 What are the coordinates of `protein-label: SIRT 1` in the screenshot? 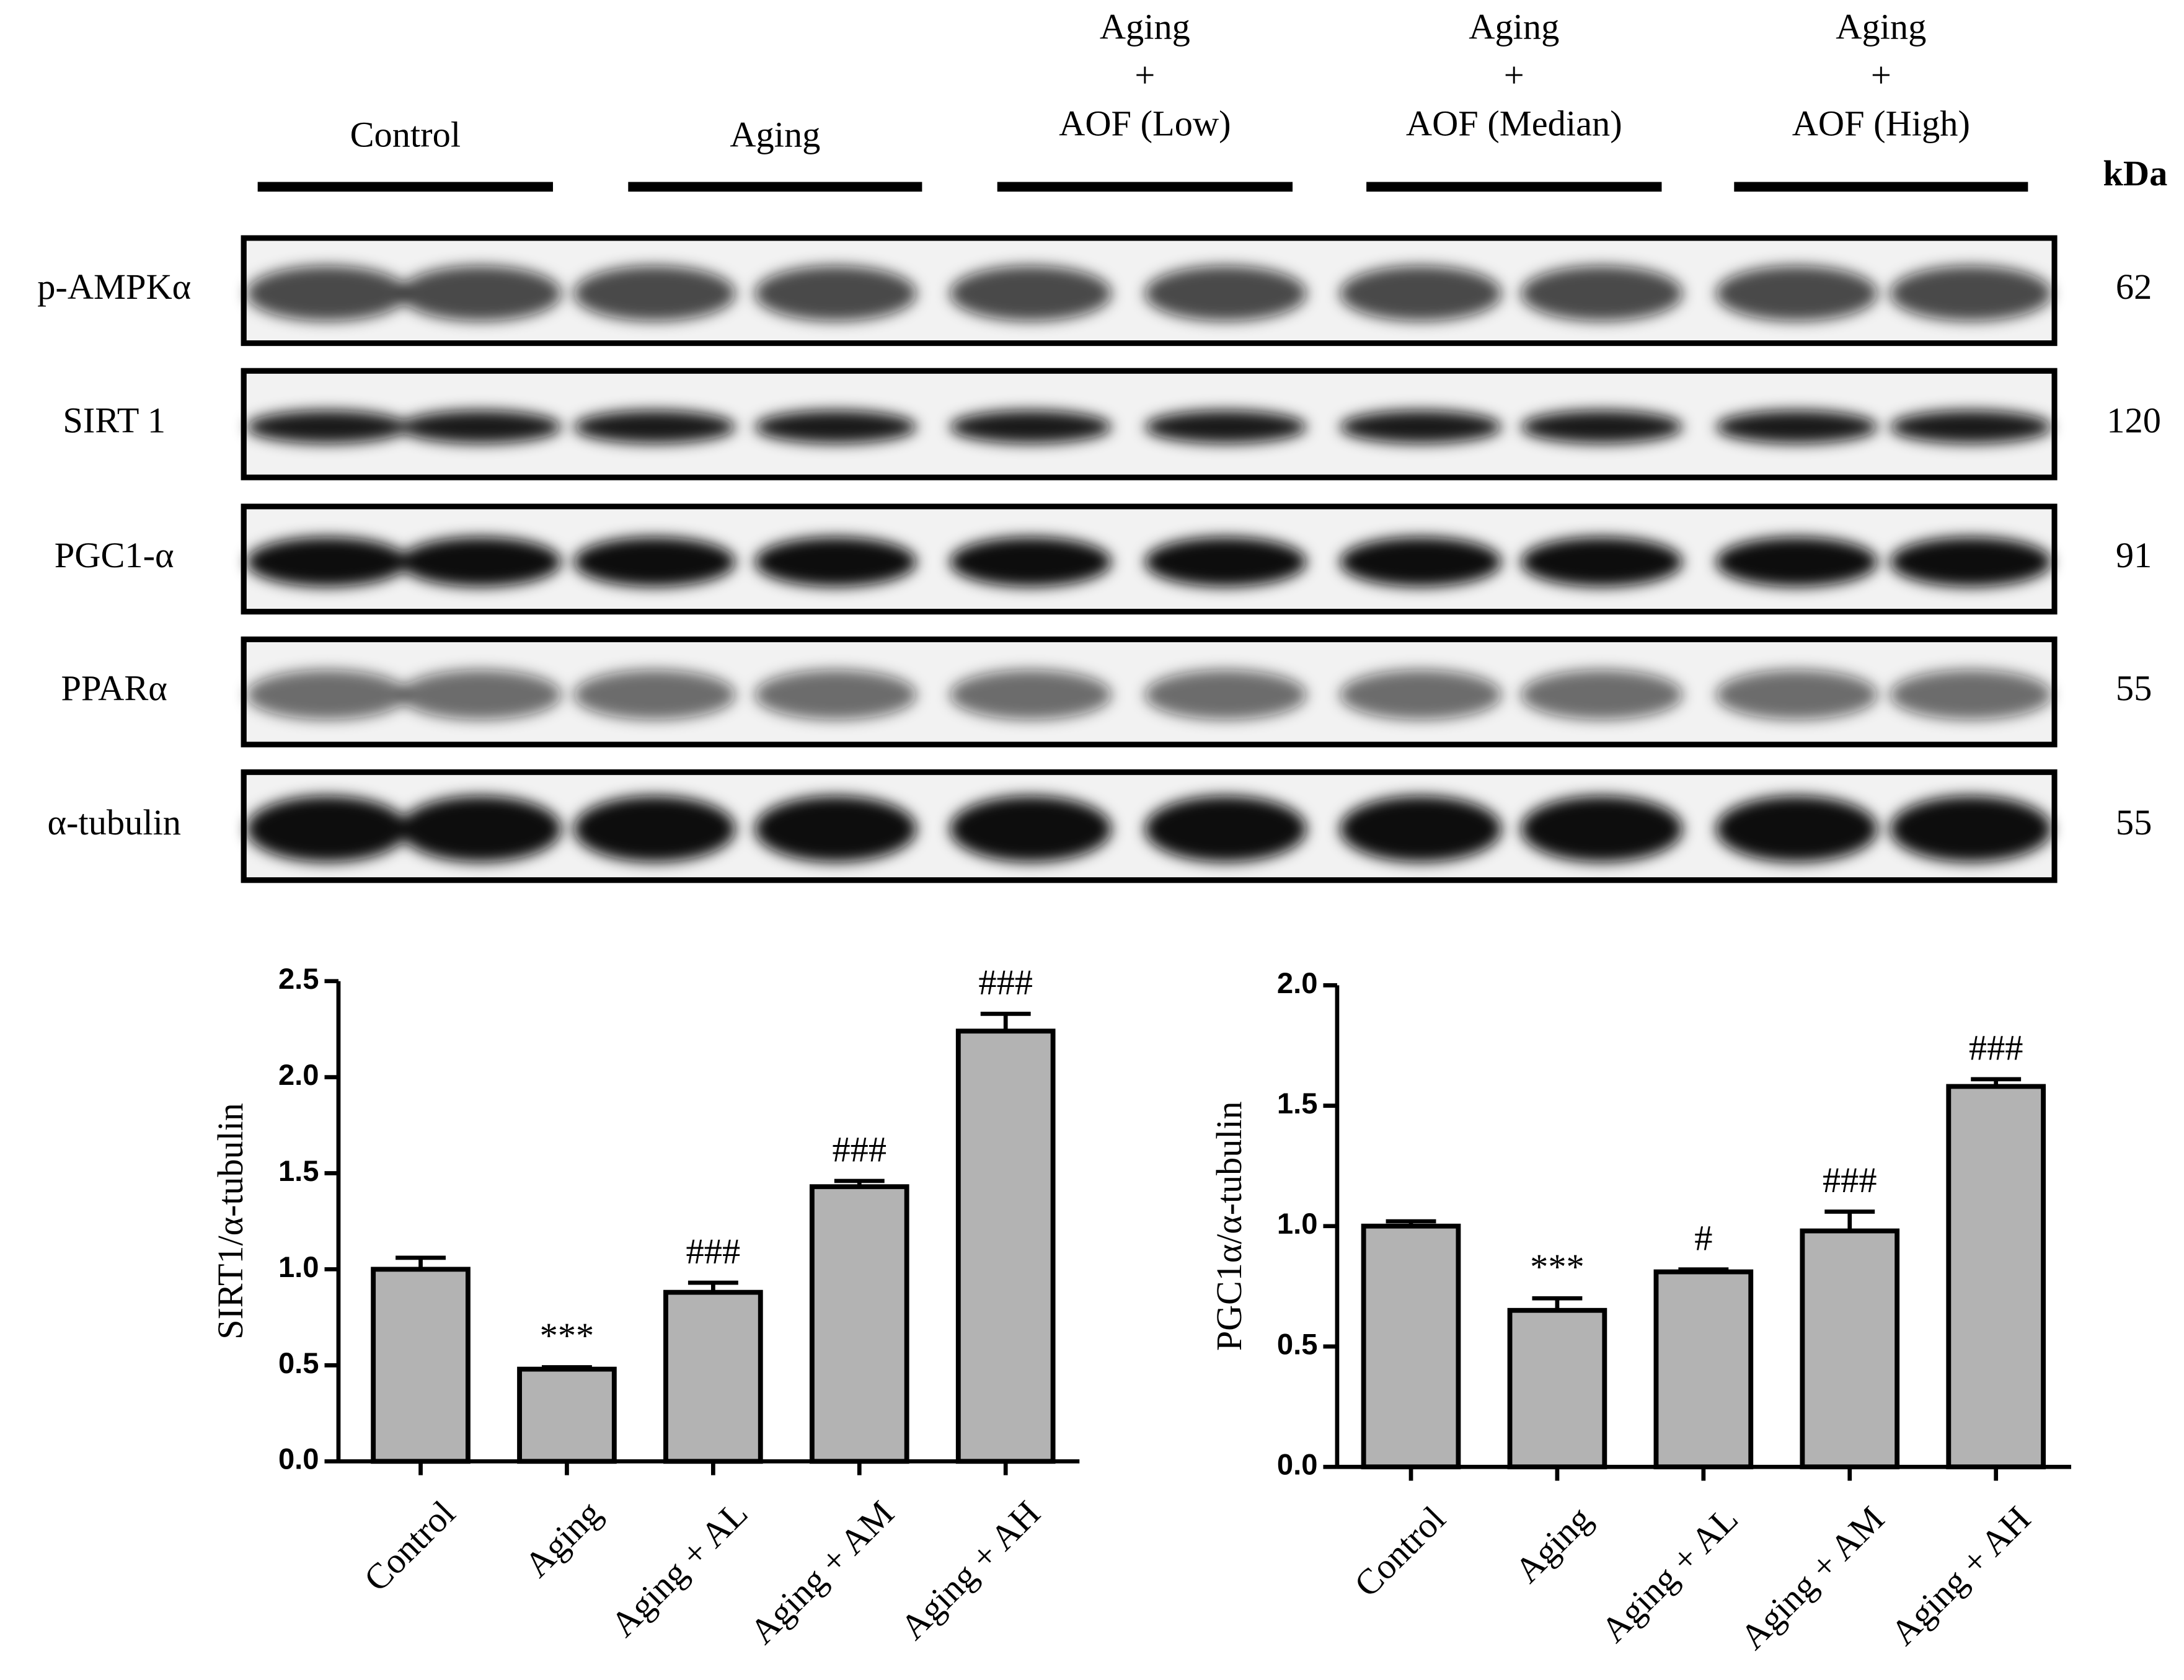 It's located at (114, 420).